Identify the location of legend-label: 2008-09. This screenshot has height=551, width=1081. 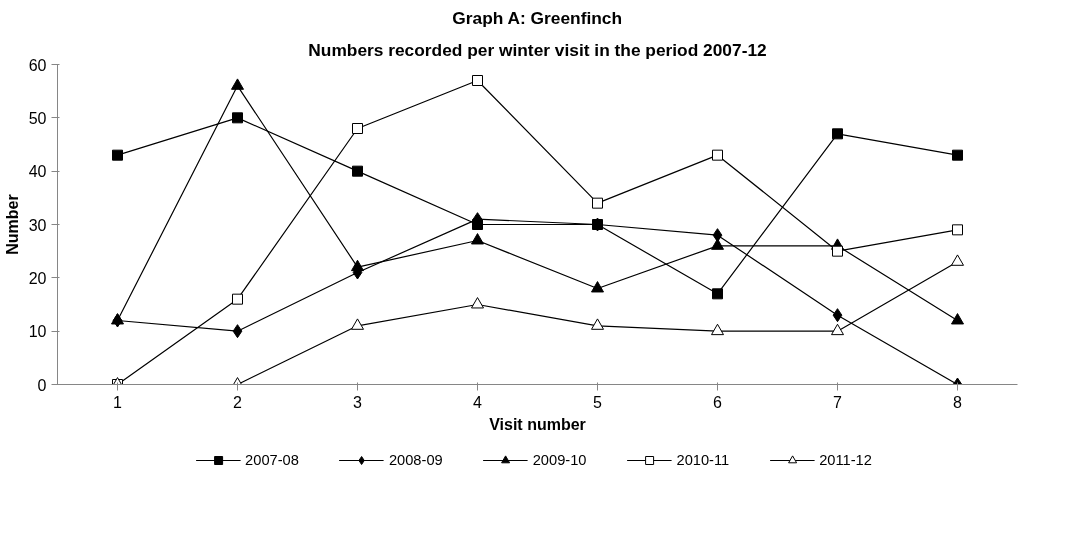
(415, 460).